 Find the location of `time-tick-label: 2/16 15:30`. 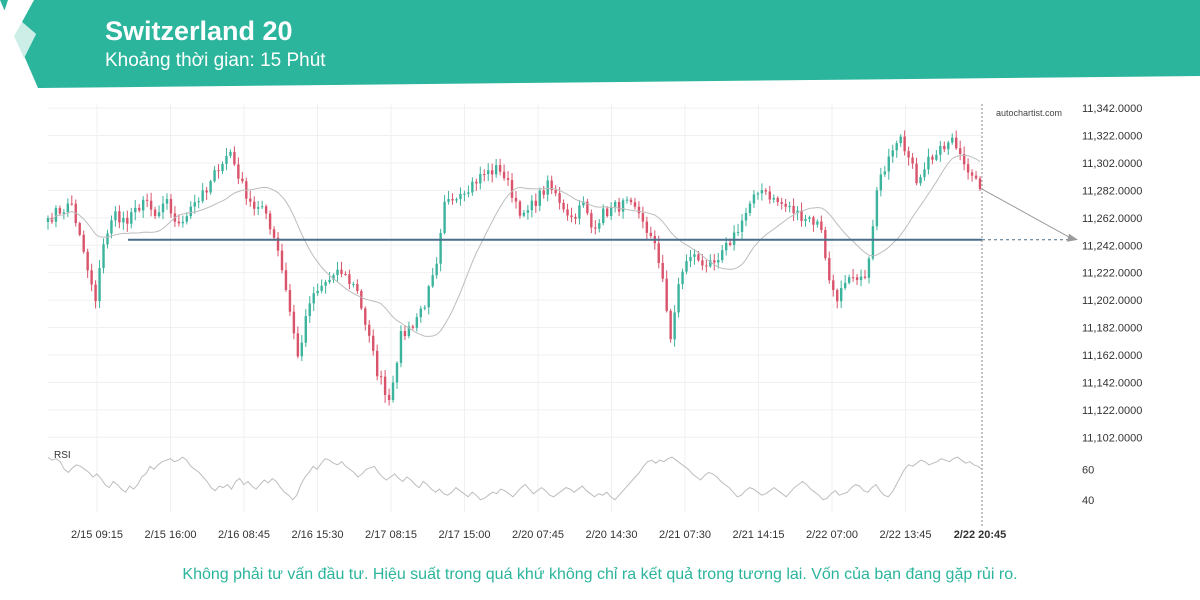

time-tick-label: 2/16 15:30 is located at coordinates (318, 535).